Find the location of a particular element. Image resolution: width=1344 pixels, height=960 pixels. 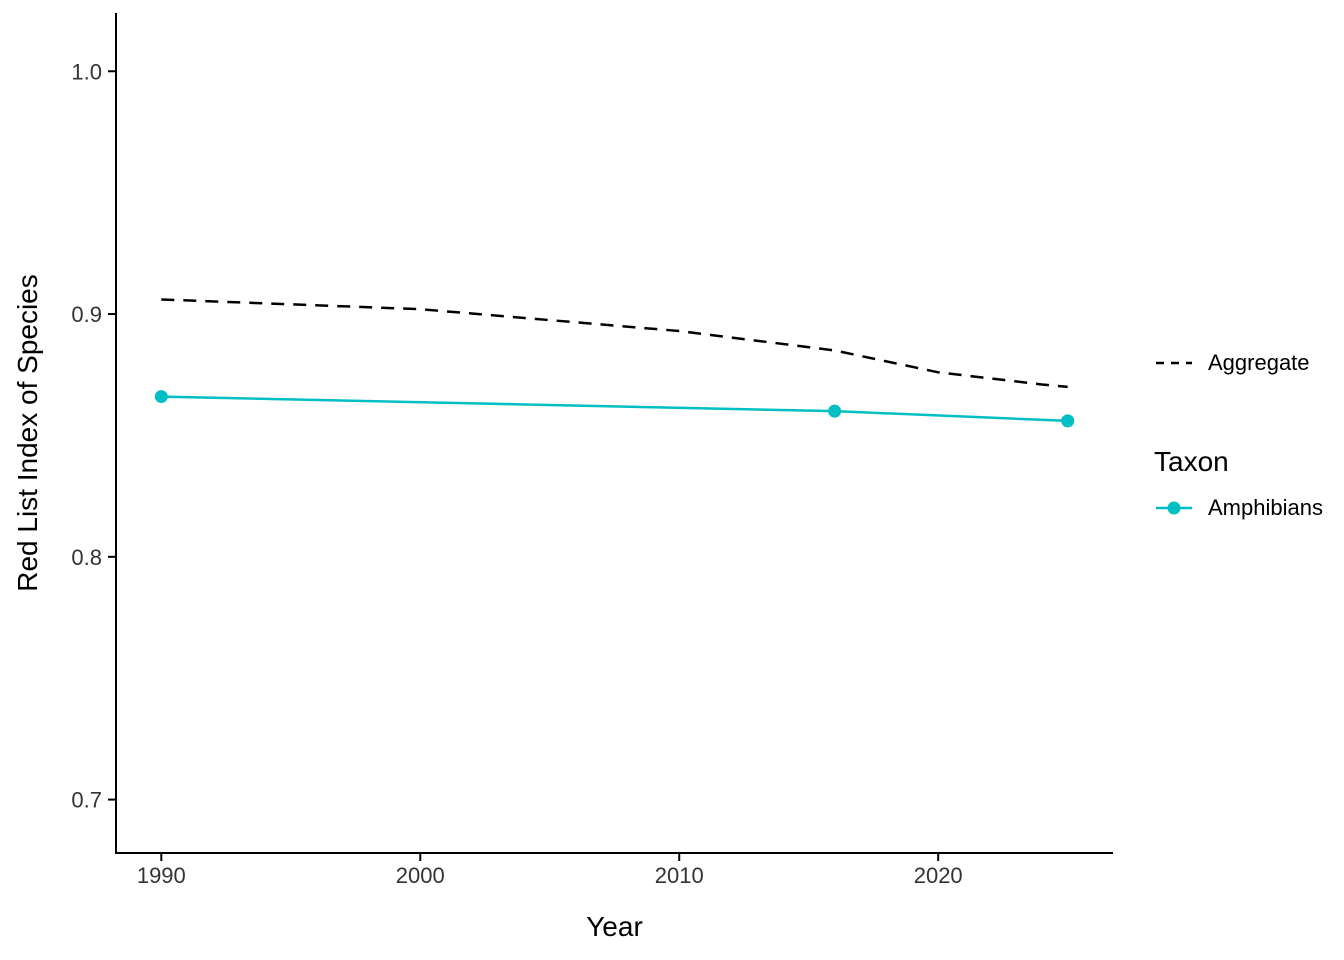

series-line-aggregate is located at coordinates (614, 343).